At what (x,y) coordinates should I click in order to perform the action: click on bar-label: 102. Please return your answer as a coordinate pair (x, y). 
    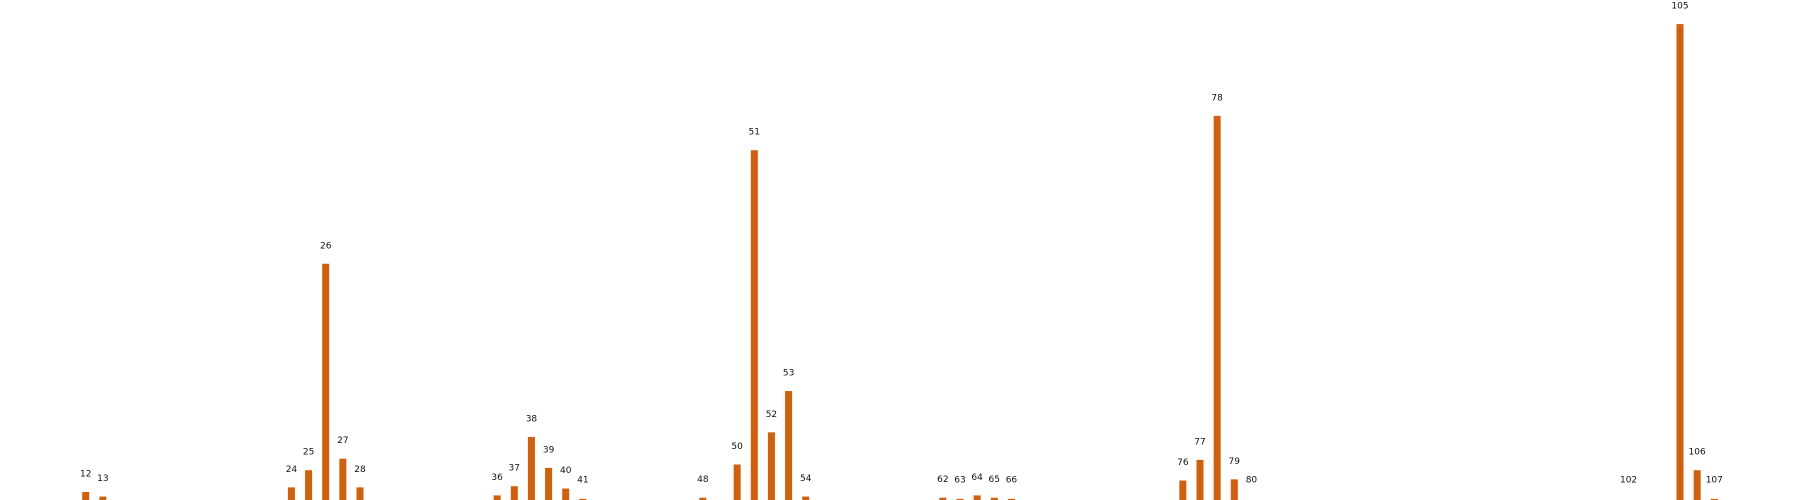
    Looking at the image, I should click on (1628, 481).